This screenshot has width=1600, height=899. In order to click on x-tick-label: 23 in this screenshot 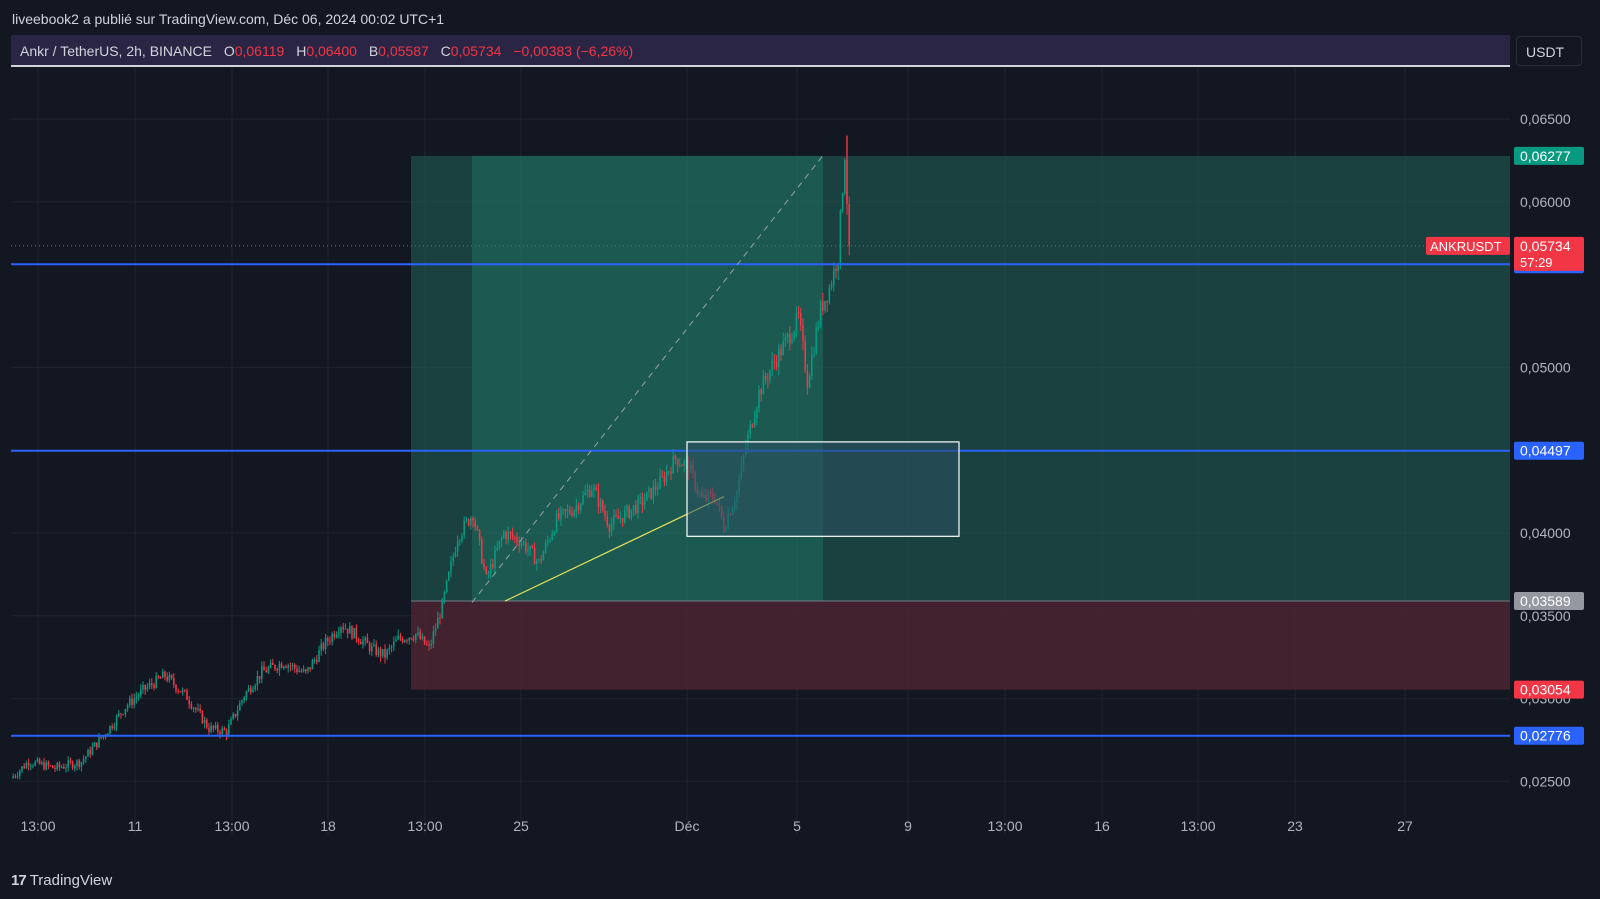, I will do `click(1295, 826)`.